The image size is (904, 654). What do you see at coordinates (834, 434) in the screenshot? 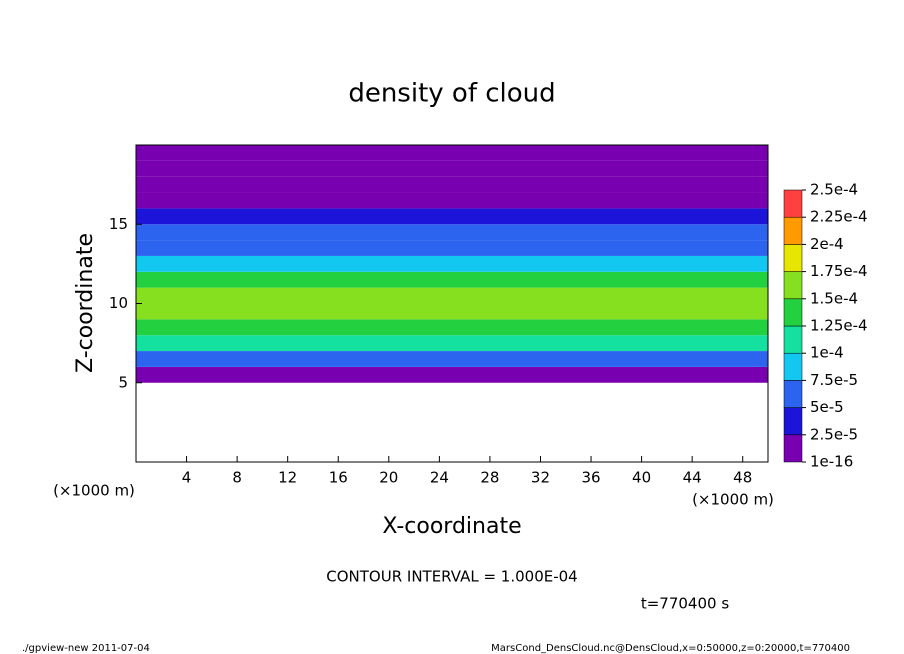
I see `colorbar-label: 2.5e-5` at bounding box center [834, 434].